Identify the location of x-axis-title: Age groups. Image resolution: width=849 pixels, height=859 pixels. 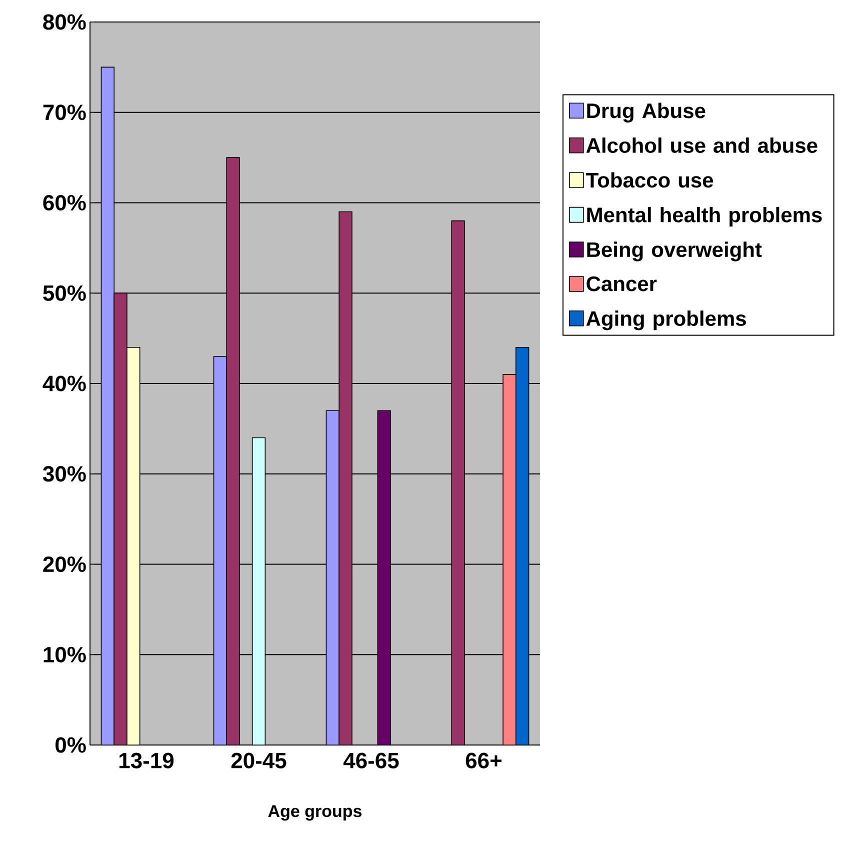
(315, 813).